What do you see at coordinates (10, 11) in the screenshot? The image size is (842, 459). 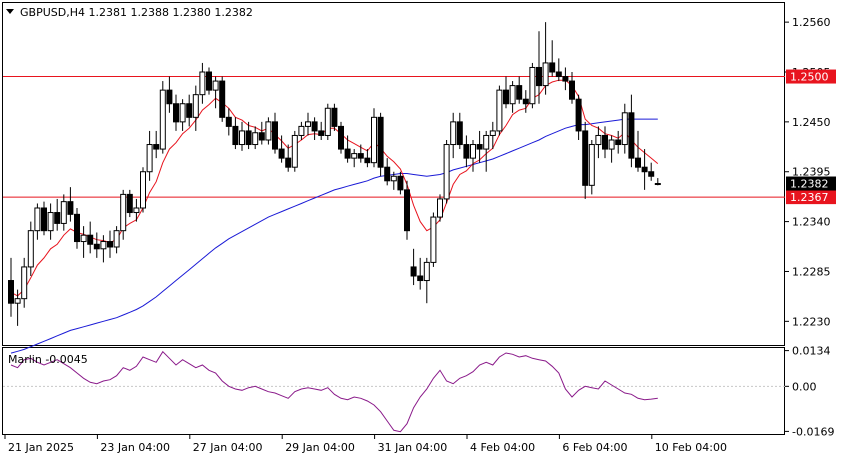 I see `collapse-triangle-icon` at bounding box center [10, 11].